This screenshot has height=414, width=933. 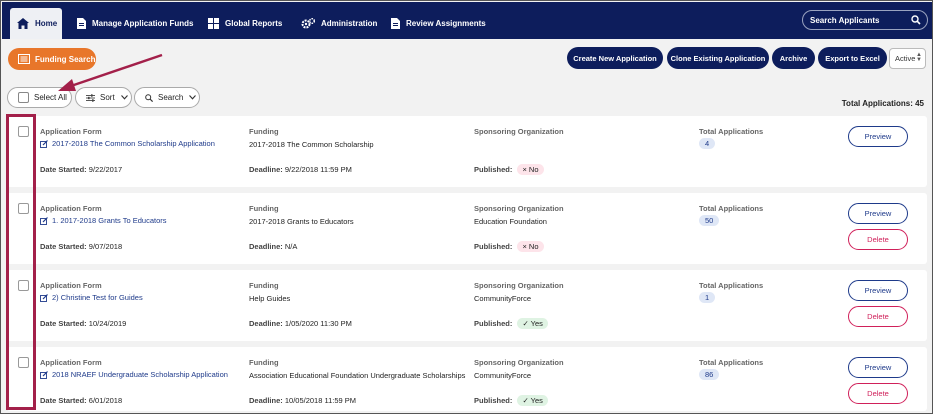 I want to click on search-applicants-input: Search Applicants, so click(x=865, y=20).